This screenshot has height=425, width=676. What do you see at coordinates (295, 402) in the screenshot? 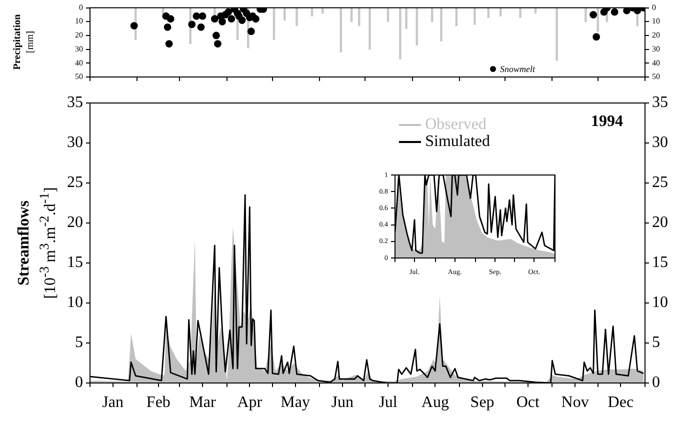
I see `x-tick-label: May` at bounding box center [295, 402].